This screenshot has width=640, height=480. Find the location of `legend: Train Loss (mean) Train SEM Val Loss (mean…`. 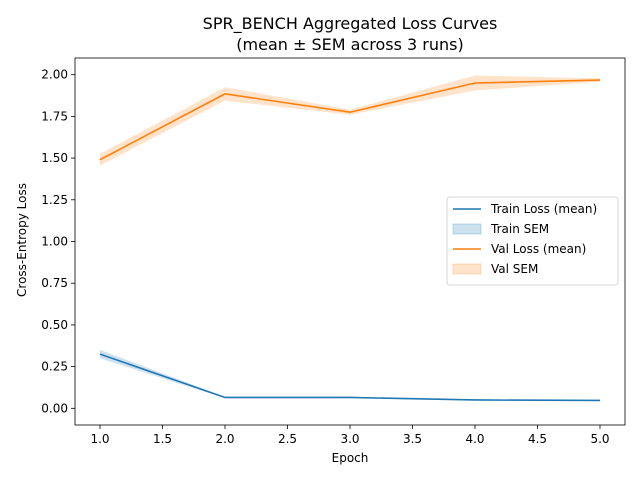

legend: Train Loss (mean) Train SEM Val Loss (mean… is located at coordinates (532, 241).